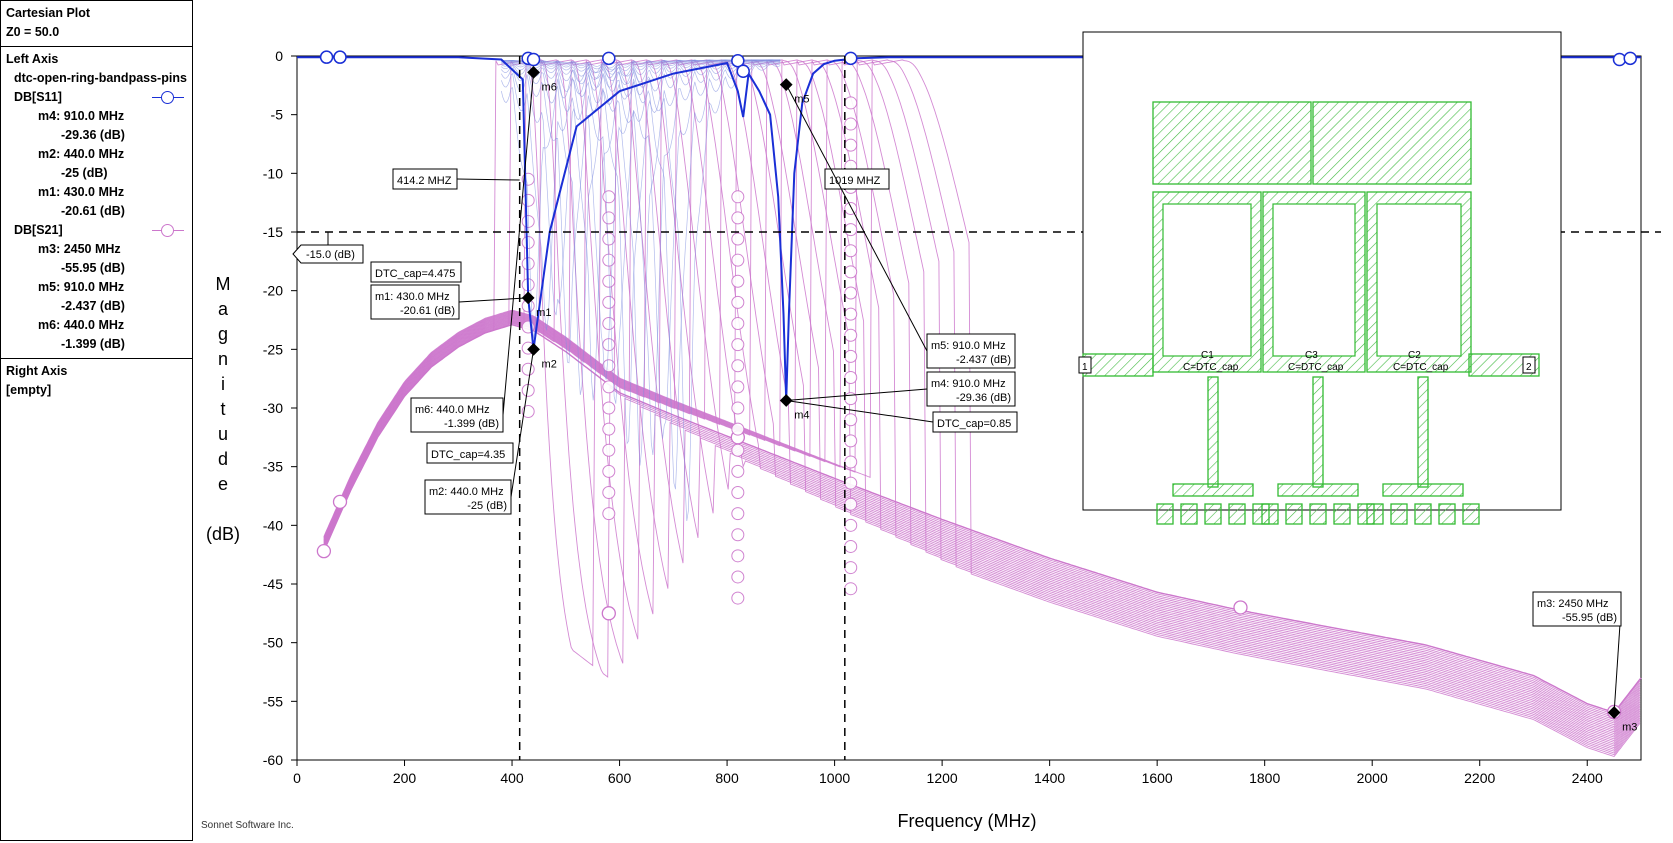 The width and height of the screenshot is (1673, 843). Describe the element at coordinates (273, 643) in the screenshot. I see `y-tick-label: -50` at that location.